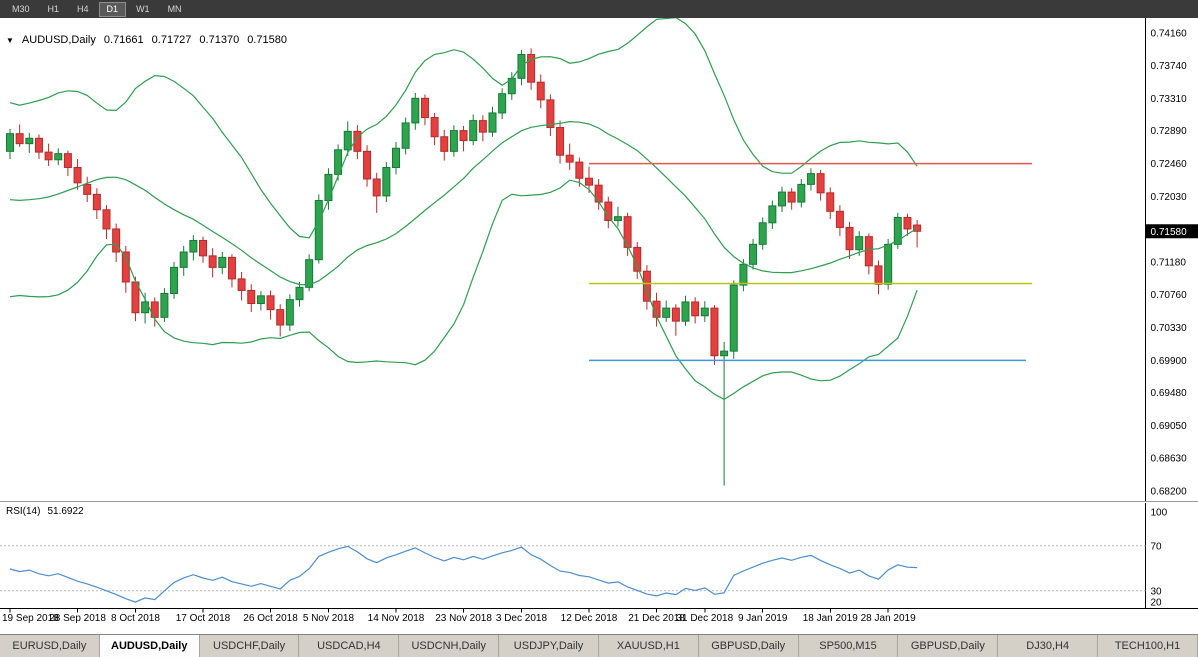 This screenshot has height=657, width=1198. I want to click on rsi-scale-label: 70, so click(1157, 546).